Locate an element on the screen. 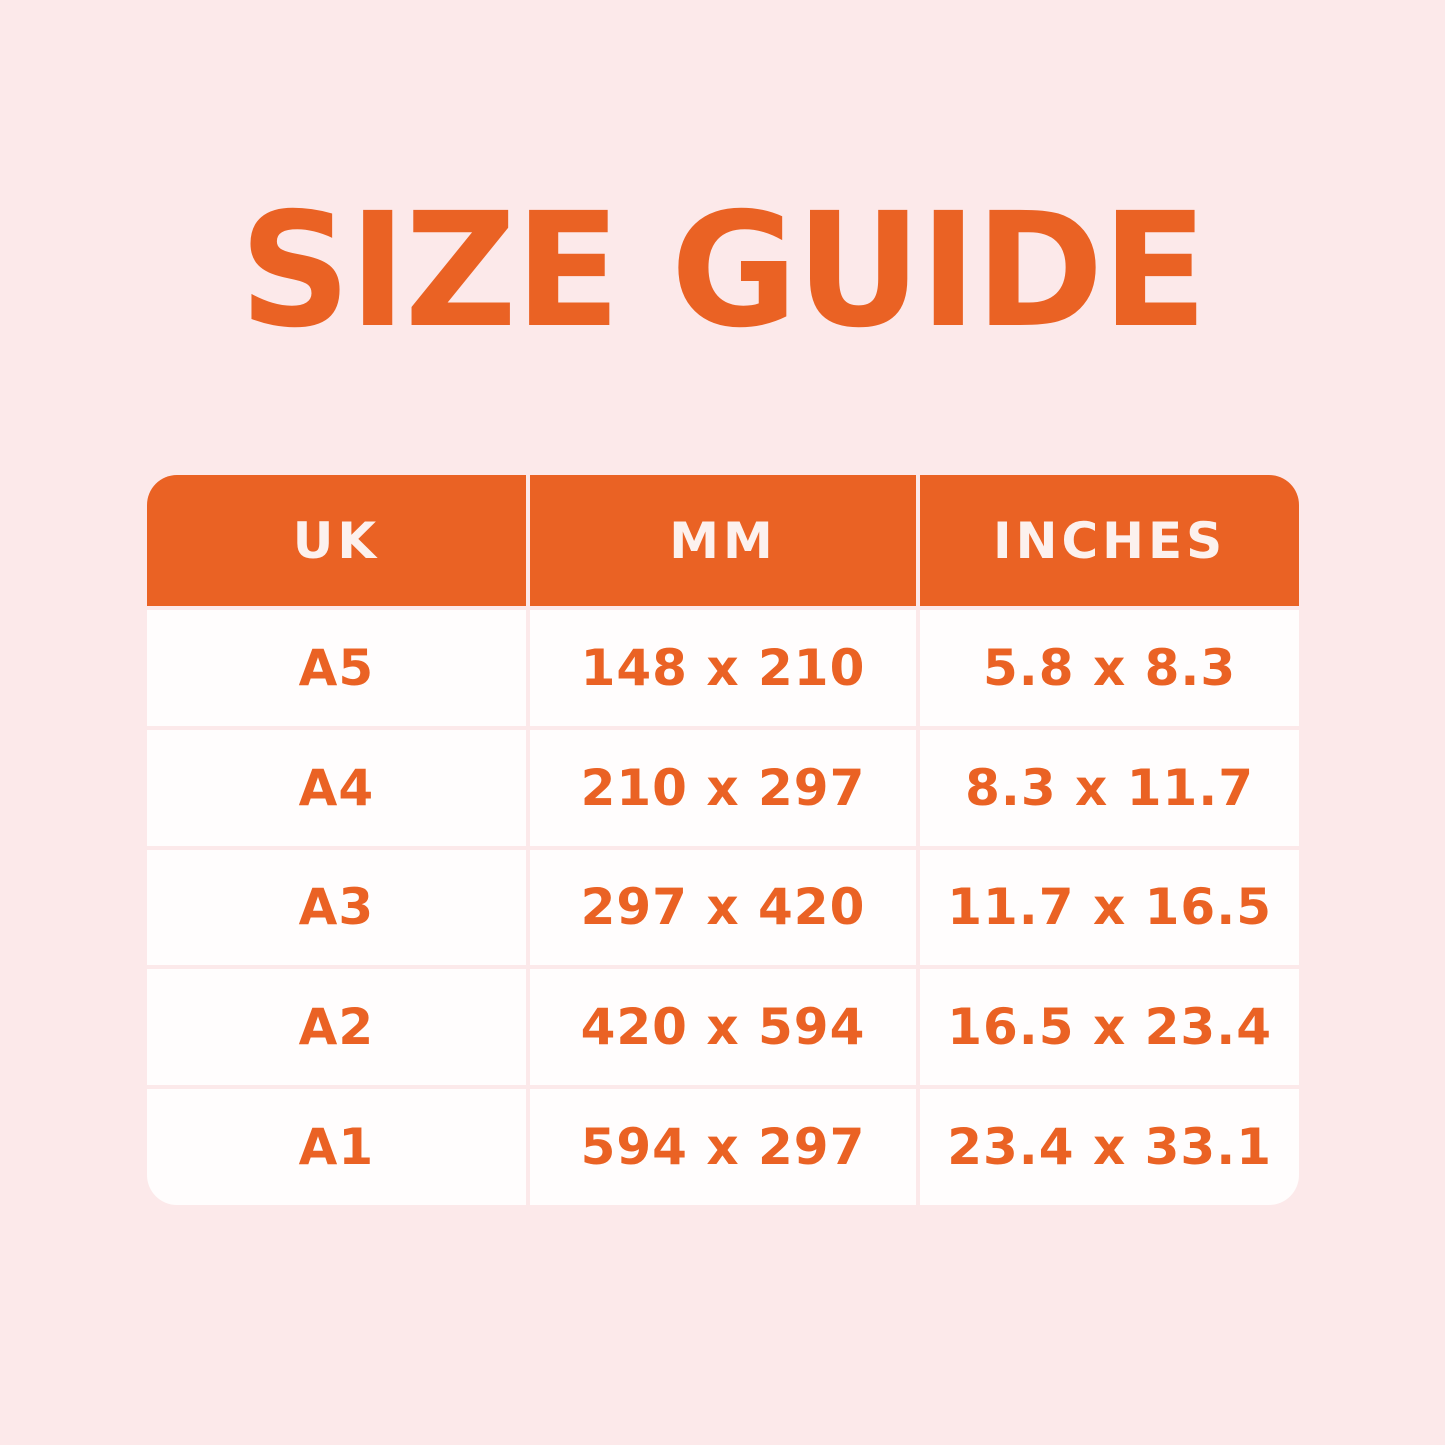 The width and height of the screenshot is (1445, 1445). table-cell-mm: 594 x 297 is located at coordinates (723, 1147).